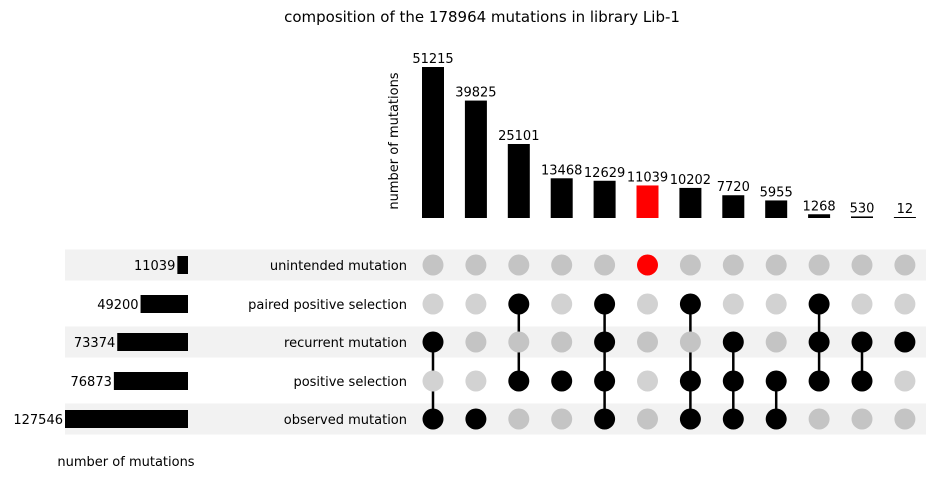  What do you see at coordinates (475, 93) in the screenshot?
I see `intersection-label: 39825` at bounding box center [475, 93].